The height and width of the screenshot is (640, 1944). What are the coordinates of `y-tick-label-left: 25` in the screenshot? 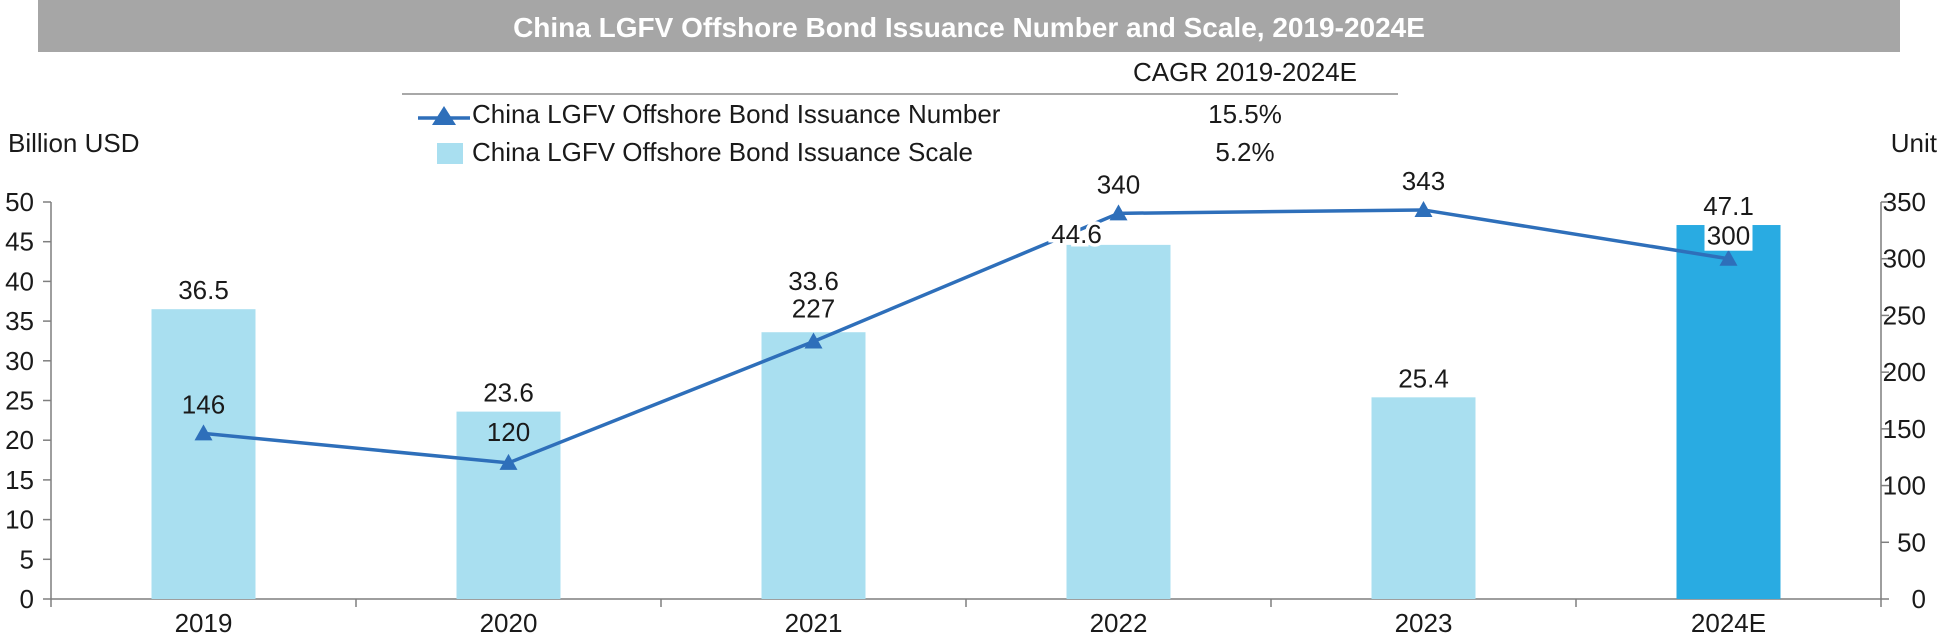 It's located at (19, 401).